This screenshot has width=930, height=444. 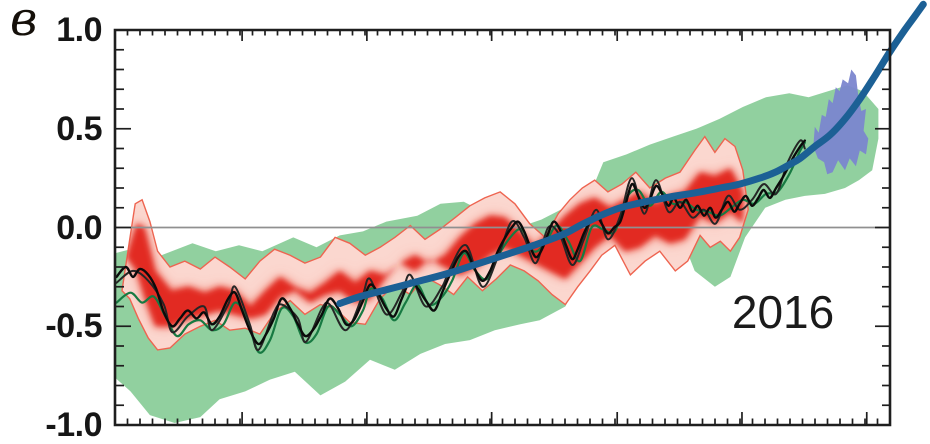 I want to click on y-axis-tick-label: -1.0, so click(x=73, y=425).